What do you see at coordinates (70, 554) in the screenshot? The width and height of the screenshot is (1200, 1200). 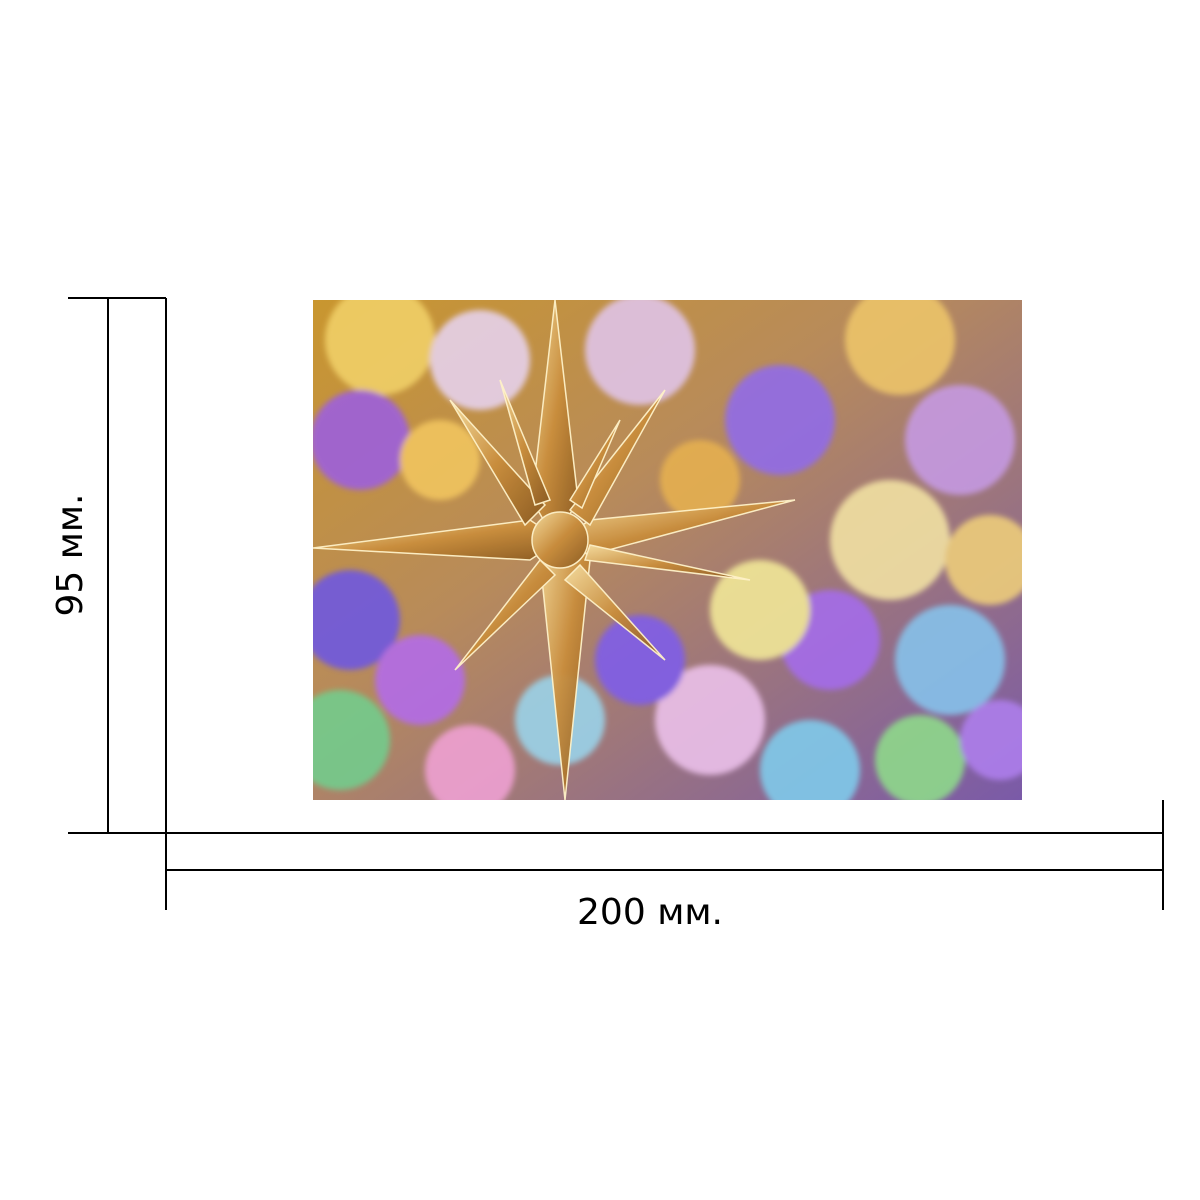 I see `height-label: 95 мм.` at bounding box center [70, 554].